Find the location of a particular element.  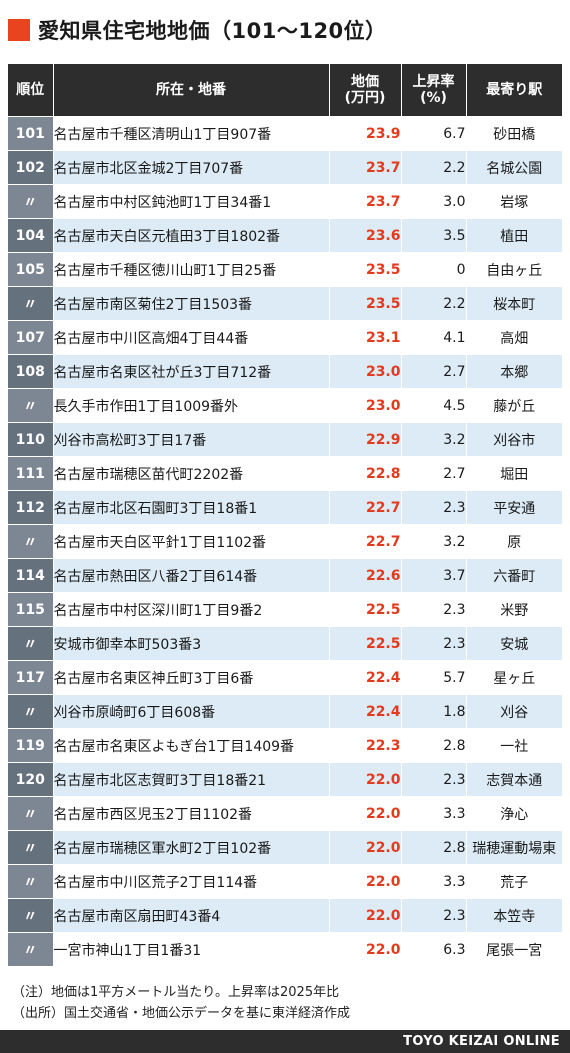

table-row: 107 名古屋市中川区高畑4丁目44番 23.1 4.1 高畑 is located at coordinates (285, 337).